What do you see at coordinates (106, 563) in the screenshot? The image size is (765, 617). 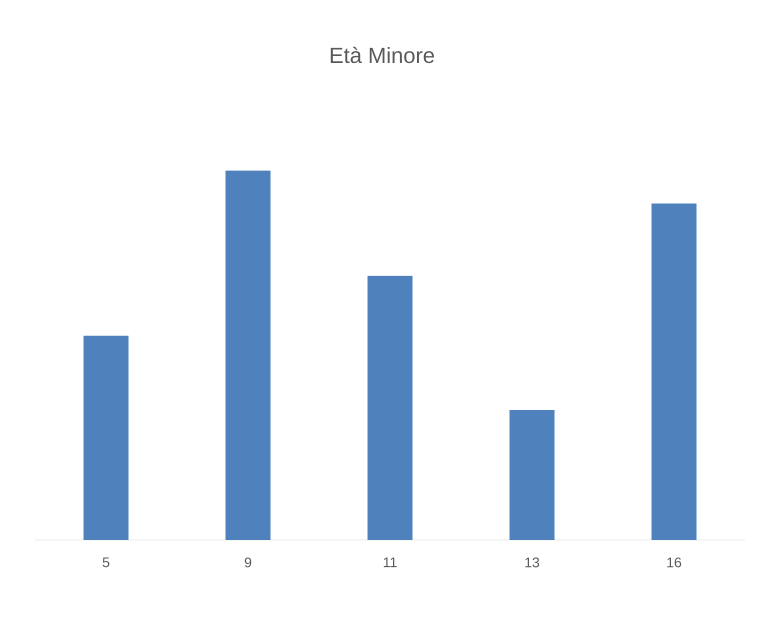 I see `x-tick-label: 5` at bounding box center [106, 563].